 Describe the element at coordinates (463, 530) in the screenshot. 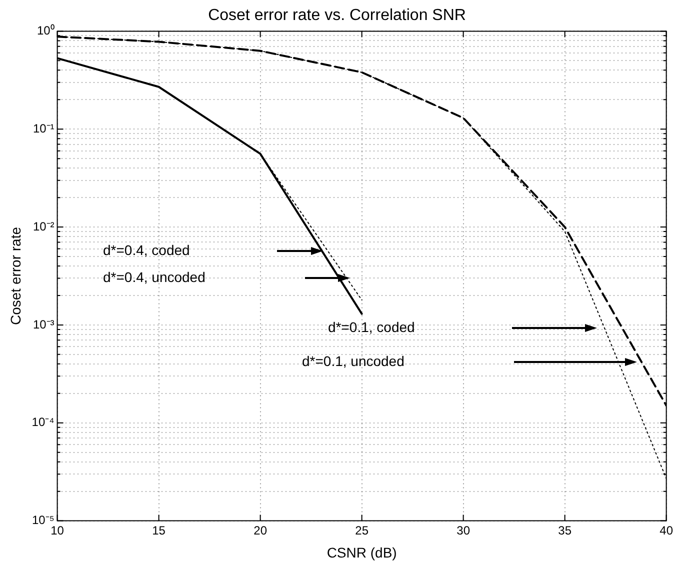

I see `x-tick-label: 30` at that location.